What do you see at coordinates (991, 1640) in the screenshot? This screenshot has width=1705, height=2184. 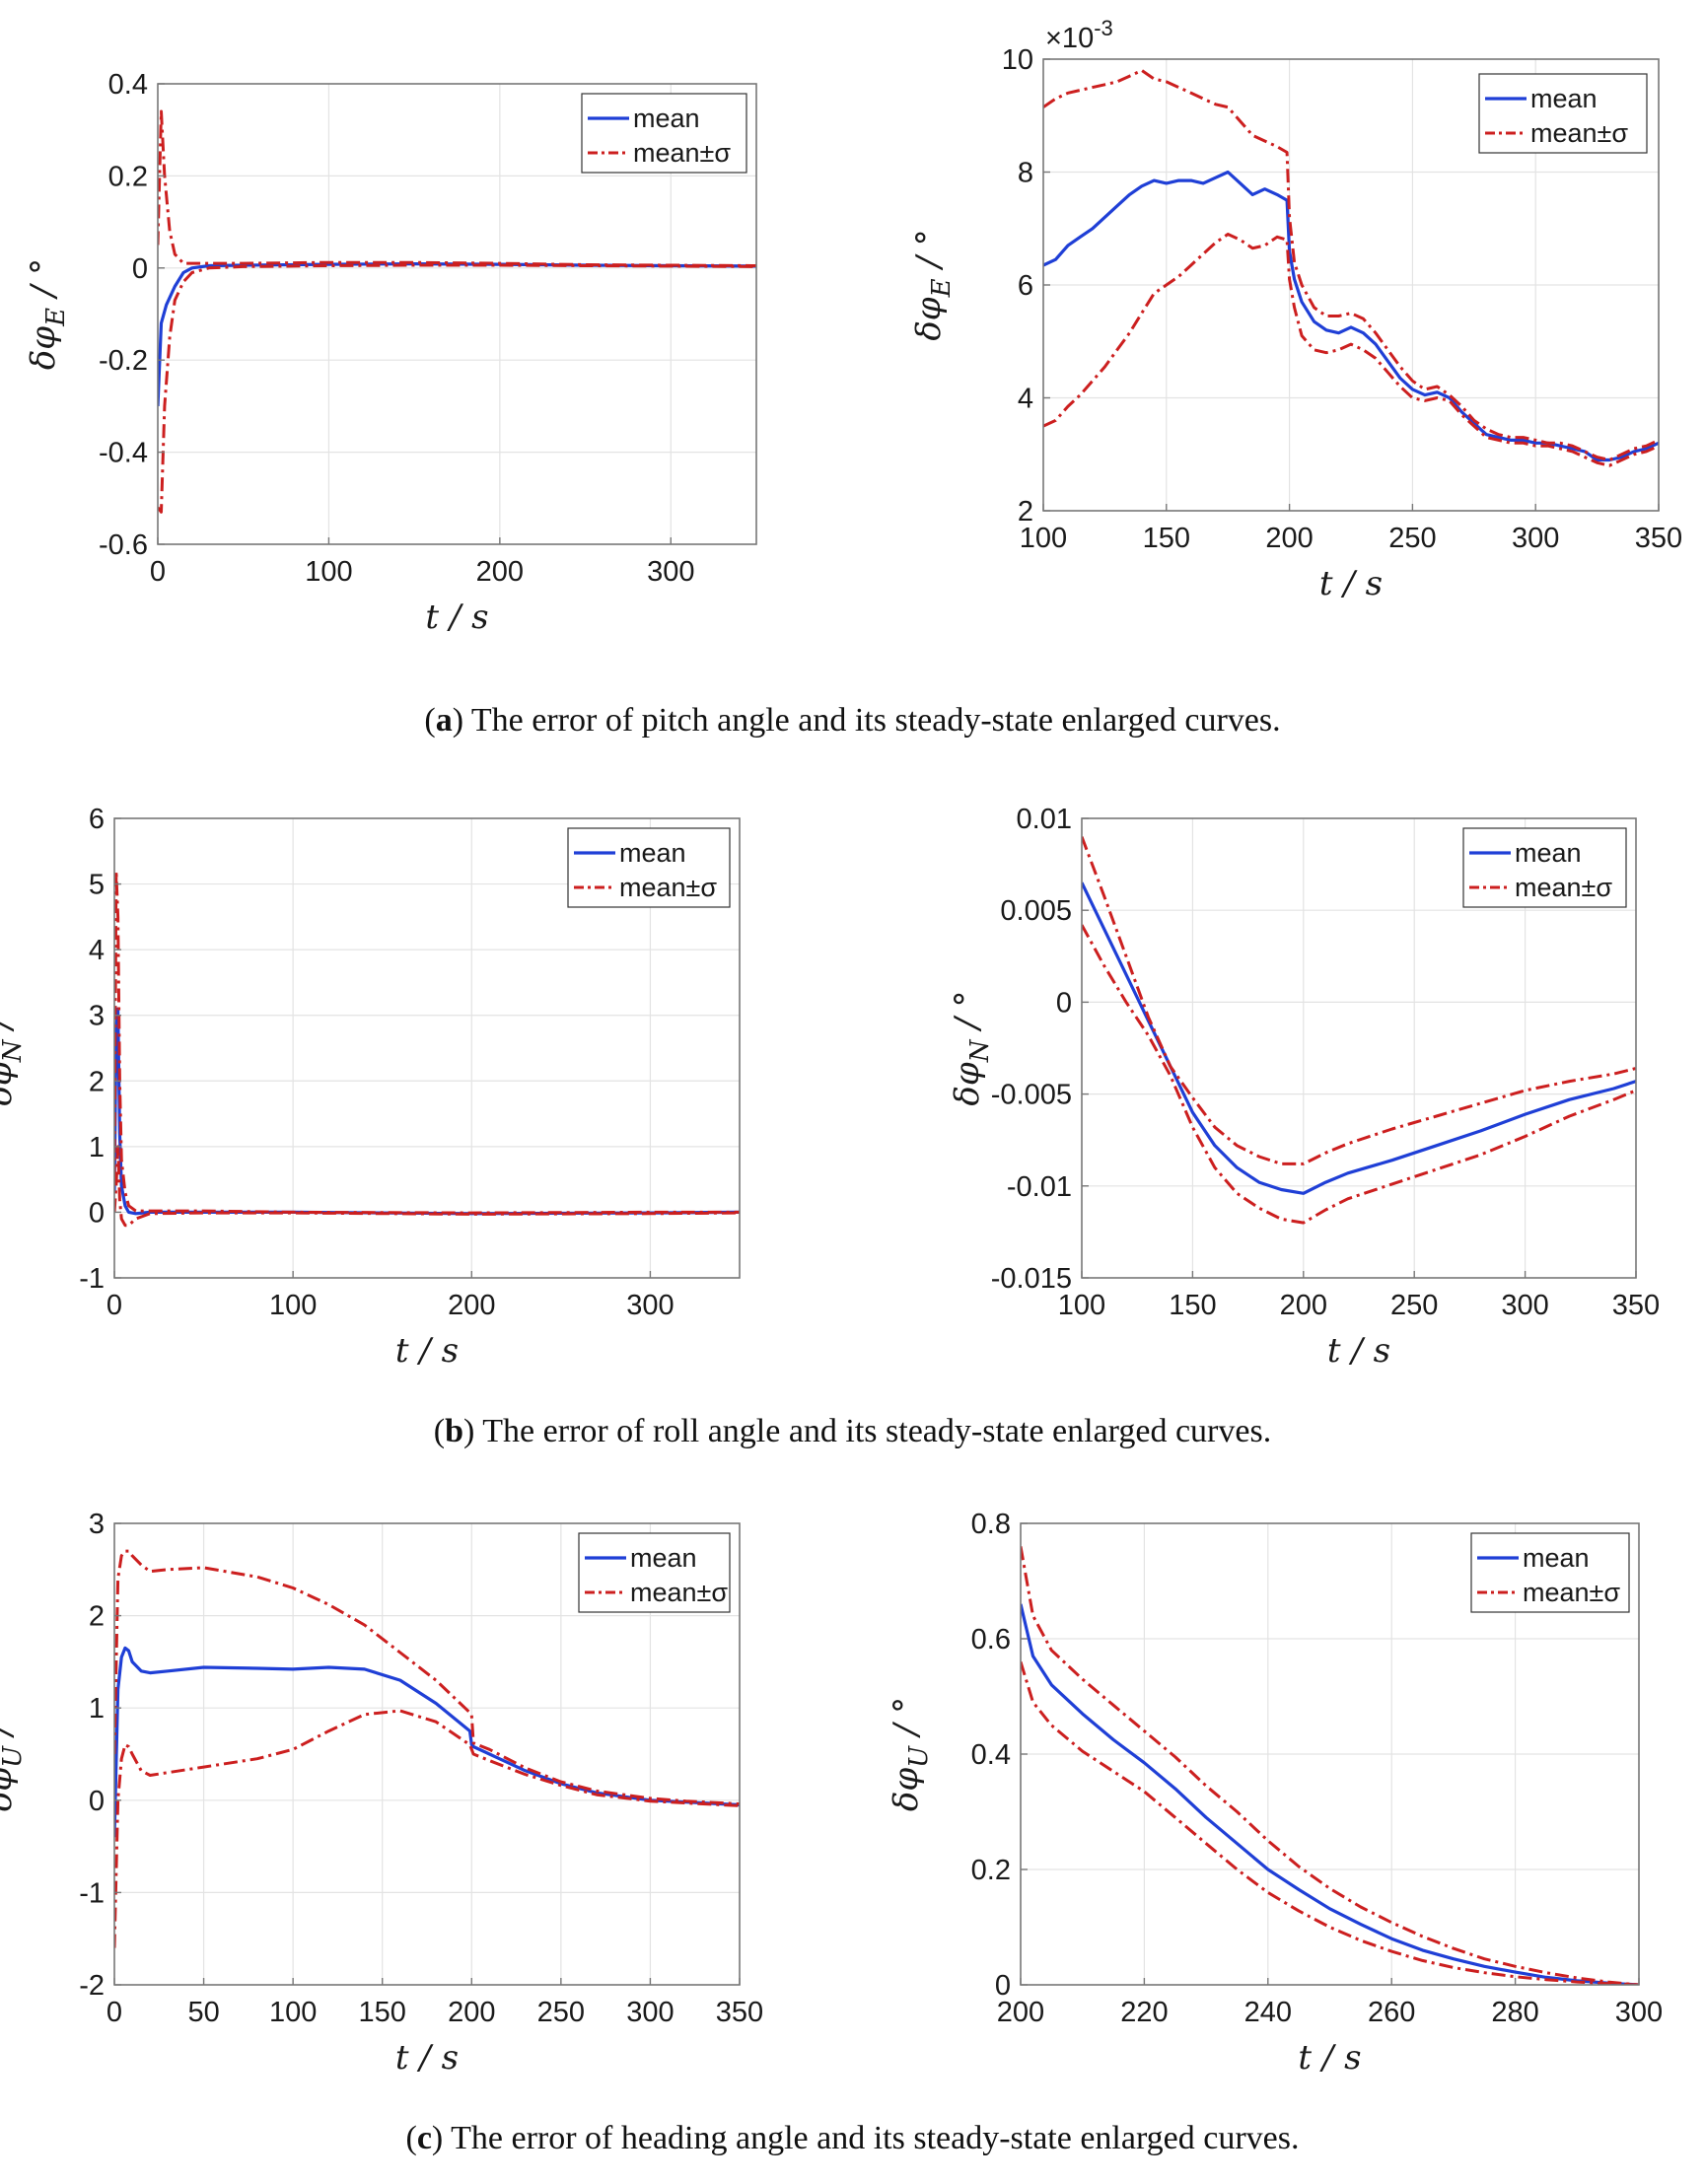 I see `y-tick-label: 0.6` at bounding box center [991, 1640].